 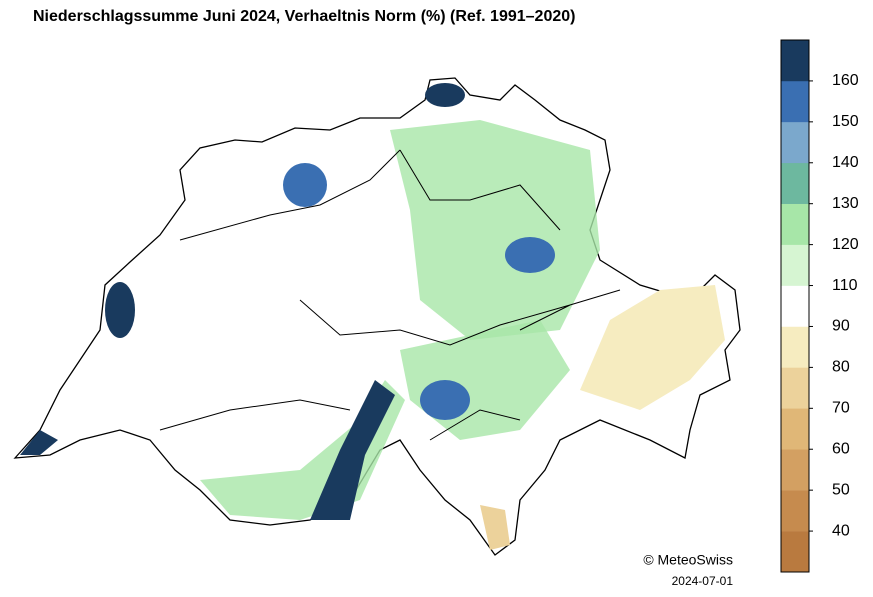 What do you see at coordinates (688, 560) in the screenshot?
I see `credit: © MeteoSwiss` at bounding box center [688, 560].